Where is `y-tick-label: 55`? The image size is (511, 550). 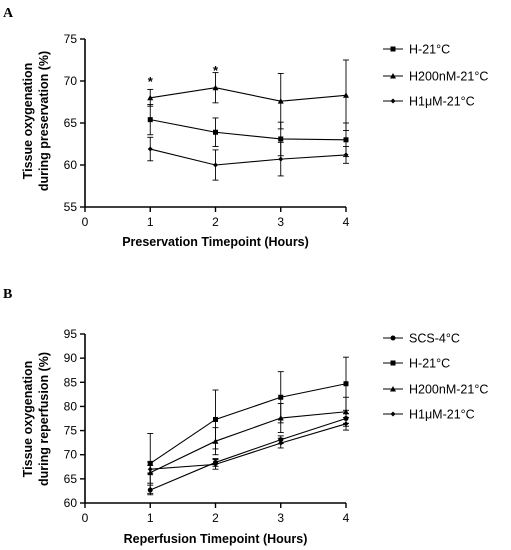
y-tick-label: 55 is located at coordinates (71, 207).